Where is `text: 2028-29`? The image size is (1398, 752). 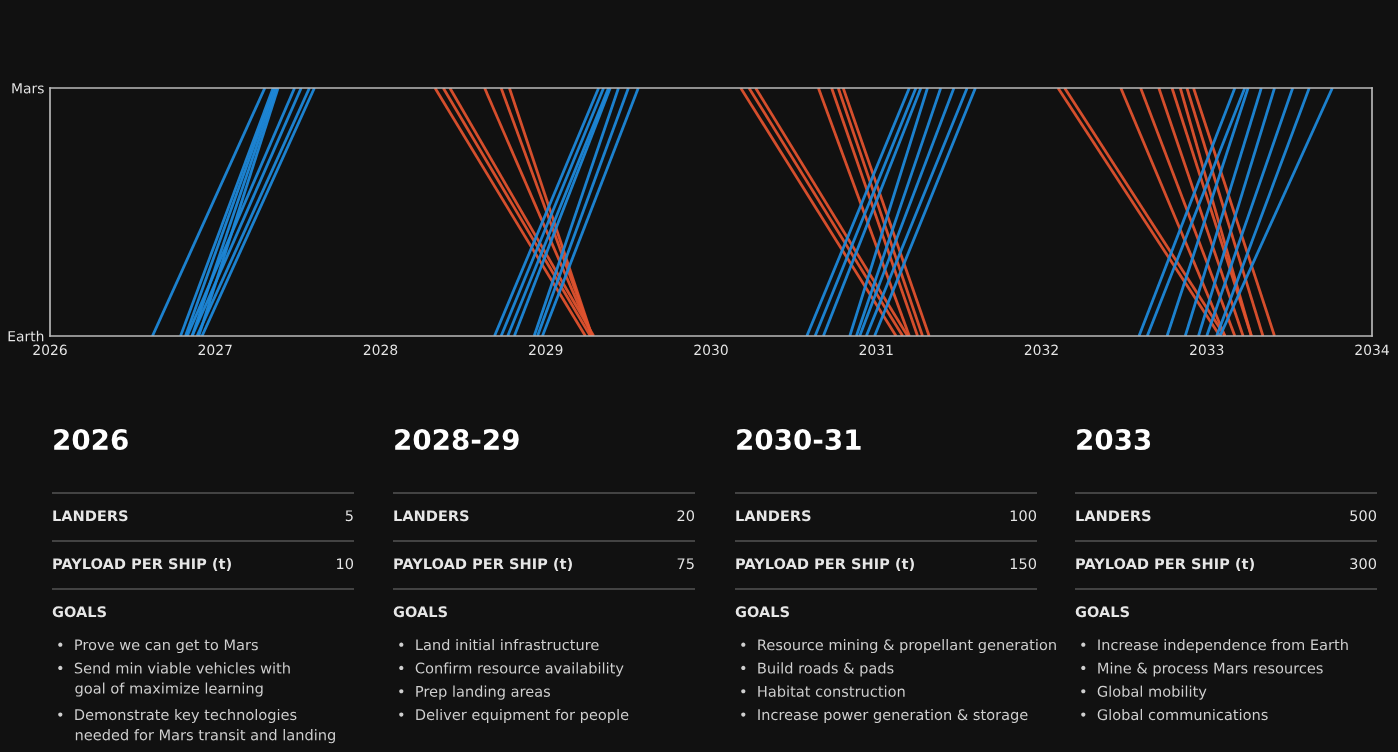 text: 2028-29 is located at coordinates (457, 440).